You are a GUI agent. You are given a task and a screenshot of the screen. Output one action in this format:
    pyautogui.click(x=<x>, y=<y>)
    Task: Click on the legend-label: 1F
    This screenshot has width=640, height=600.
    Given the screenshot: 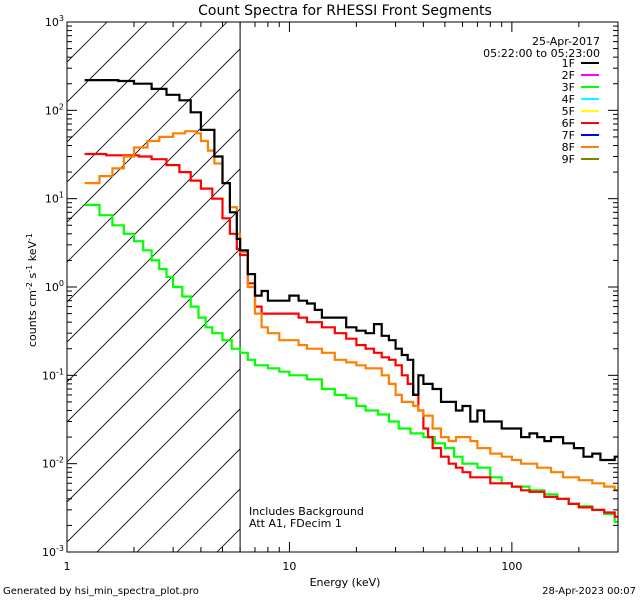 What is the action you would take?
    pyautogui.click(x=568, y=63)
    